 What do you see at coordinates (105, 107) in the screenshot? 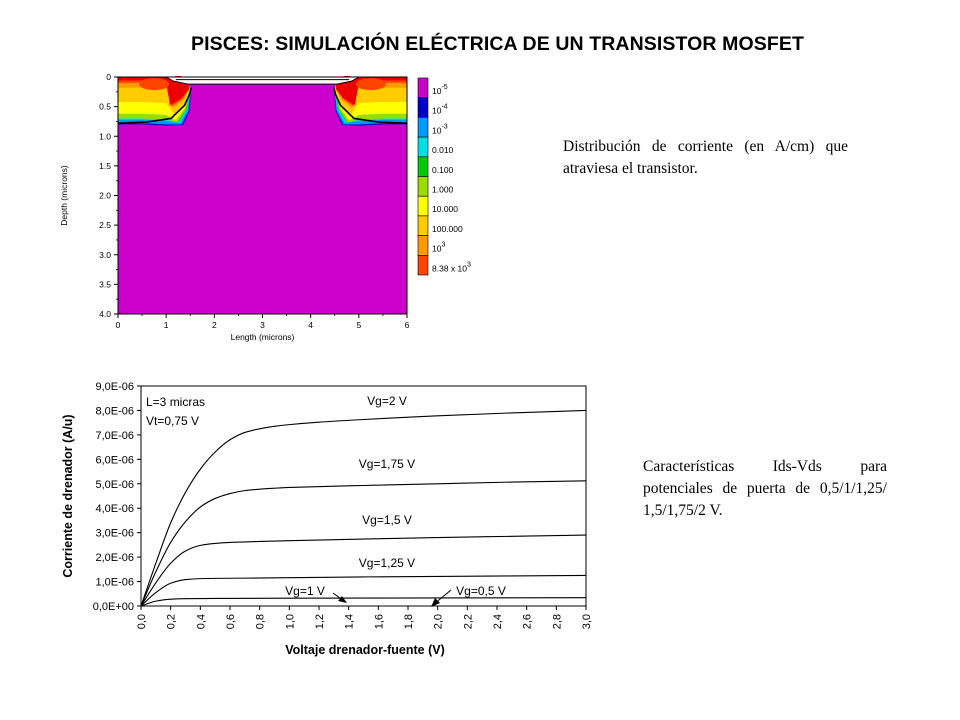
I see `y-tick-label: 0.5` at bounding box center [105, 107].